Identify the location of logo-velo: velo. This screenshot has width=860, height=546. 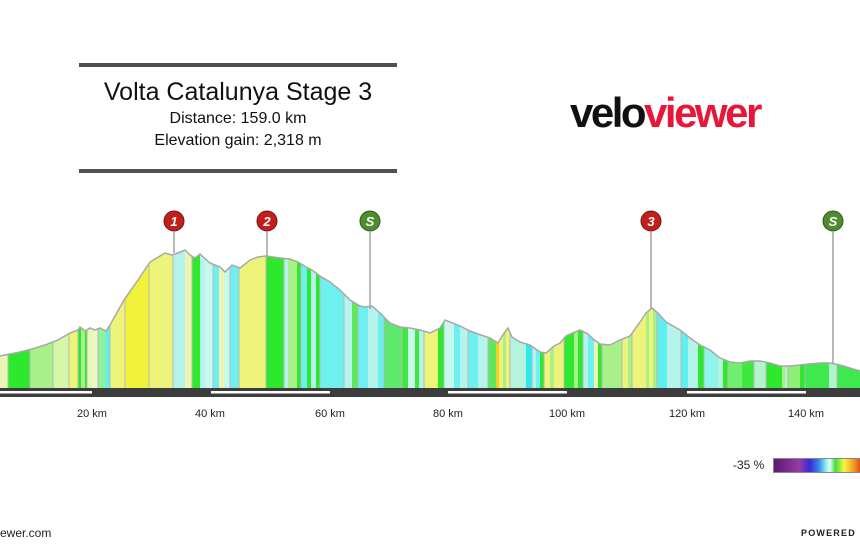
(608, 112).